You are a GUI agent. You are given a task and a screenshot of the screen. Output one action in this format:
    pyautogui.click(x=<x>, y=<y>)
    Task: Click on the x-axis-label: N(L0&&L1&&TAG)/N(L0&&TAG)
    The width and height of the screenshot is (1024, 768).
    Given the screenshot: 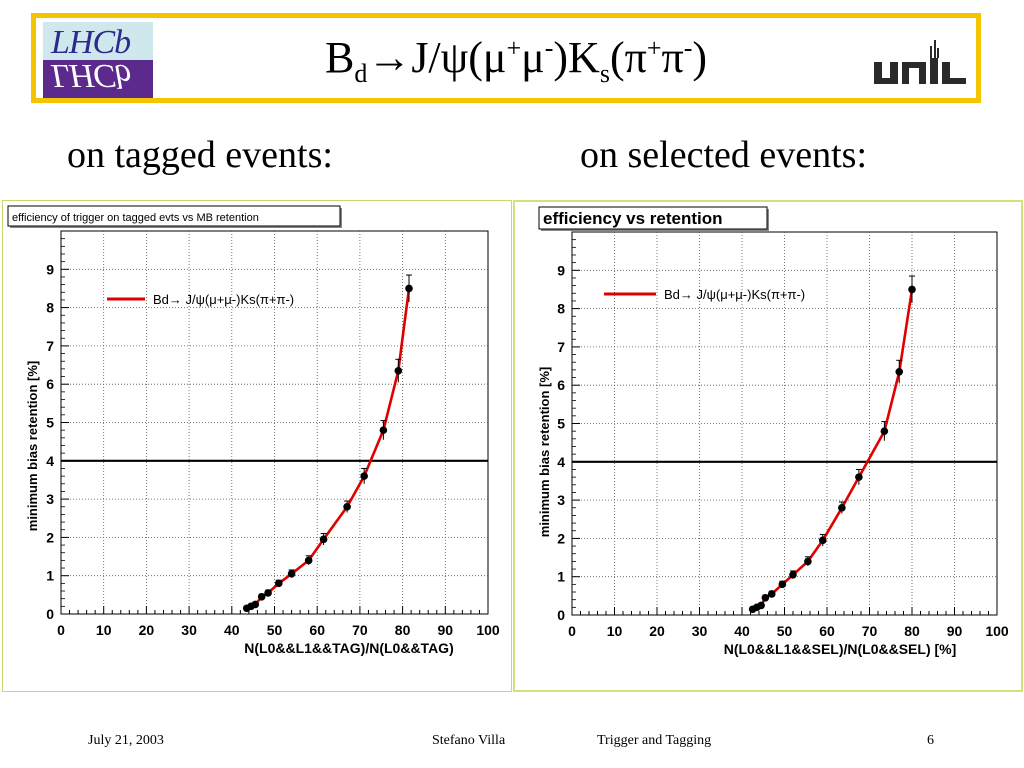 What is the action you would take?
    pyautogui.click(x=348, y=648)
    